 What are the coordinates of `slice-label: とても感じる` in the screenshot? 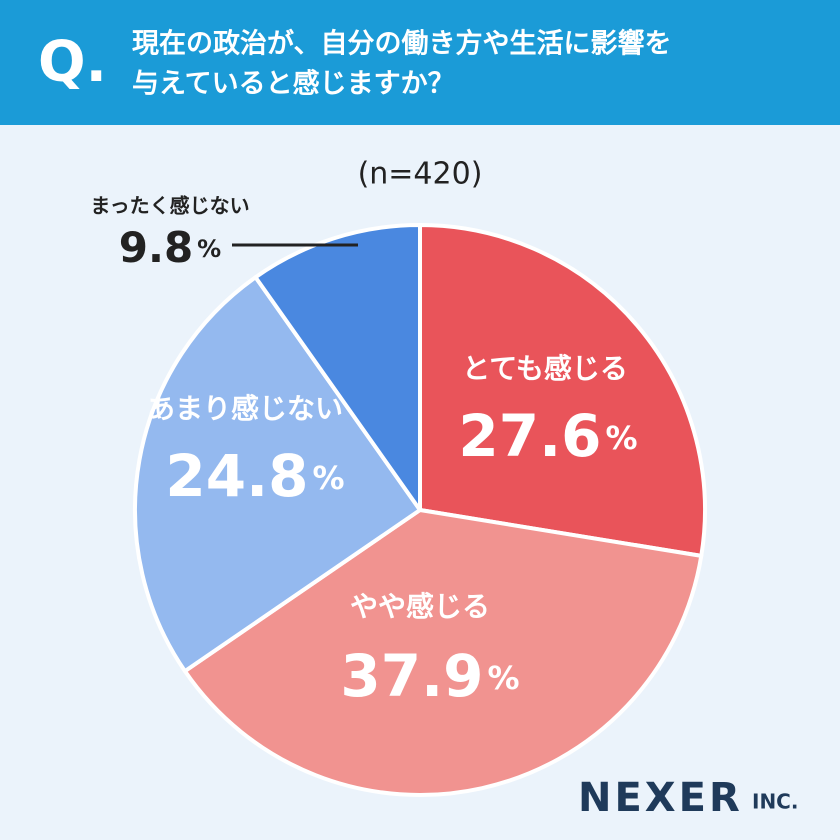 It's located at (545, 368).